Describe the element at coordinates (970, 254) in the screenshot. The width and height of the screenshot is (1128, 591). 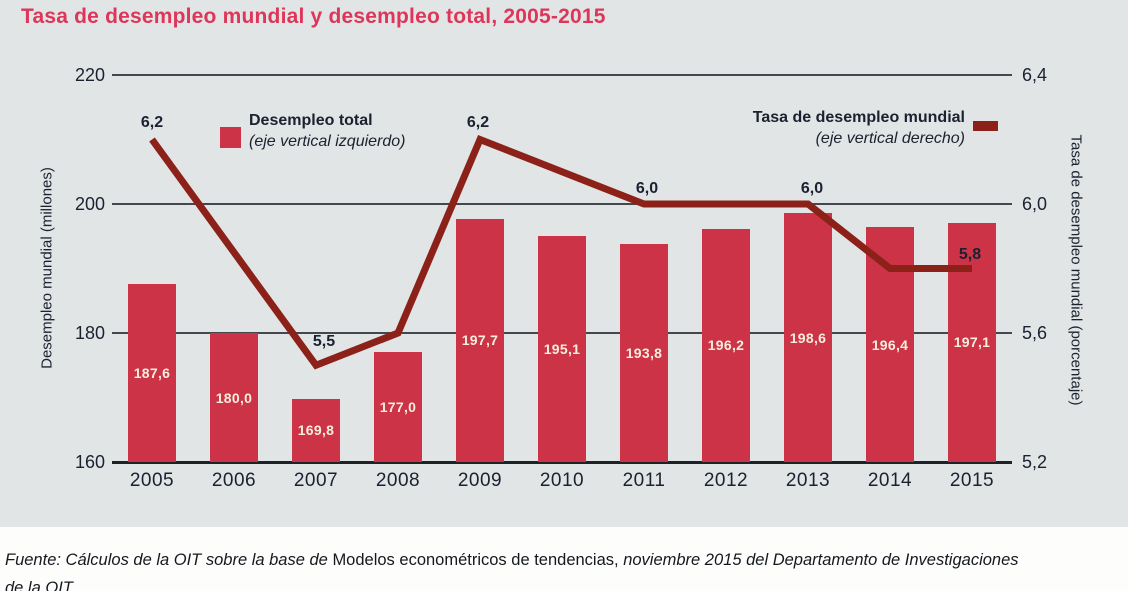
I see `line-value-label: 5,8` at that location.